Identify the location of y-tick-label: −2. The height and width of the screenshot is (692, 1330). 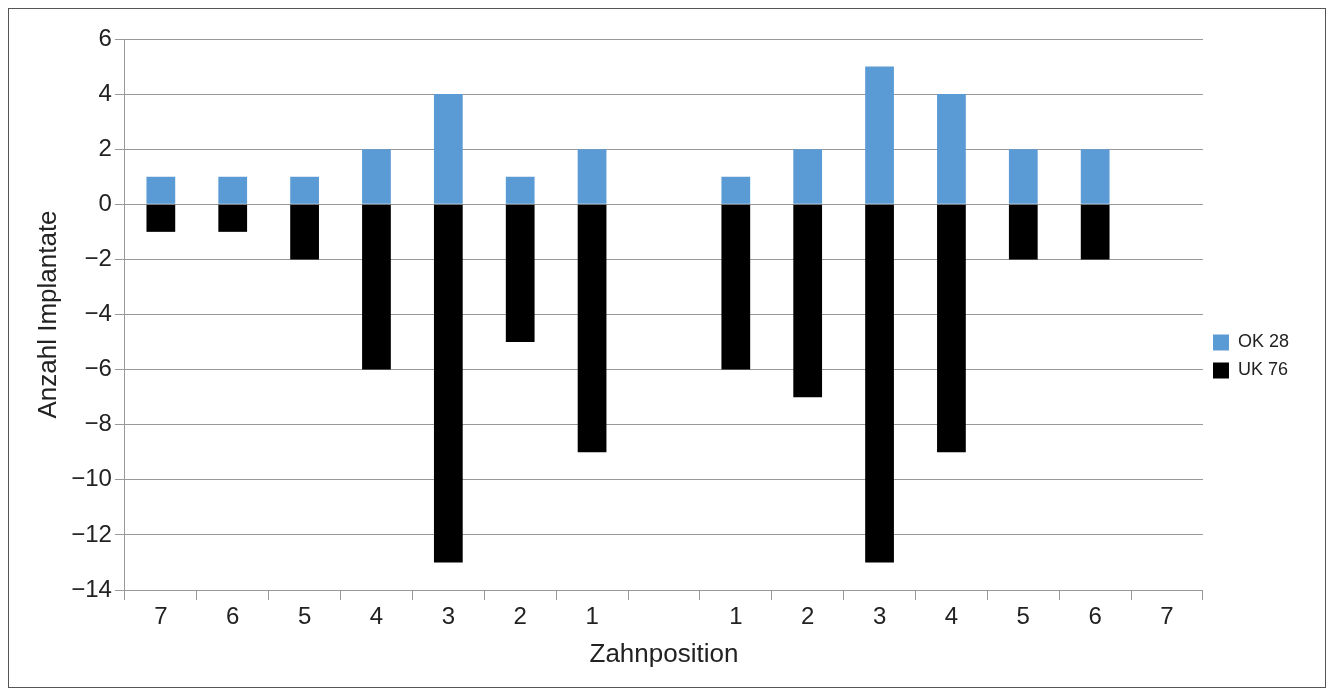
(98, 258).